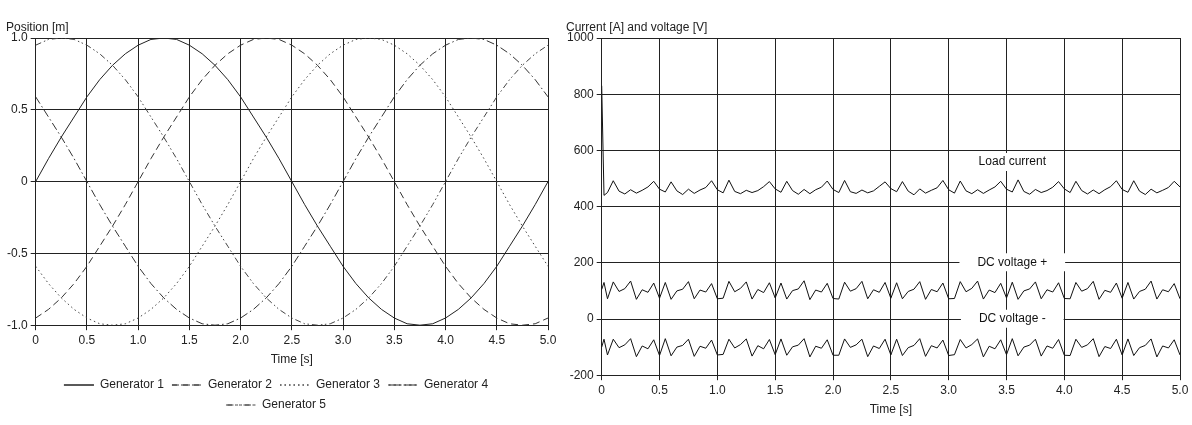  Describe the element at coordinates (582, 374) in the screenshot. I see `y-tick-label: -200` at that location.